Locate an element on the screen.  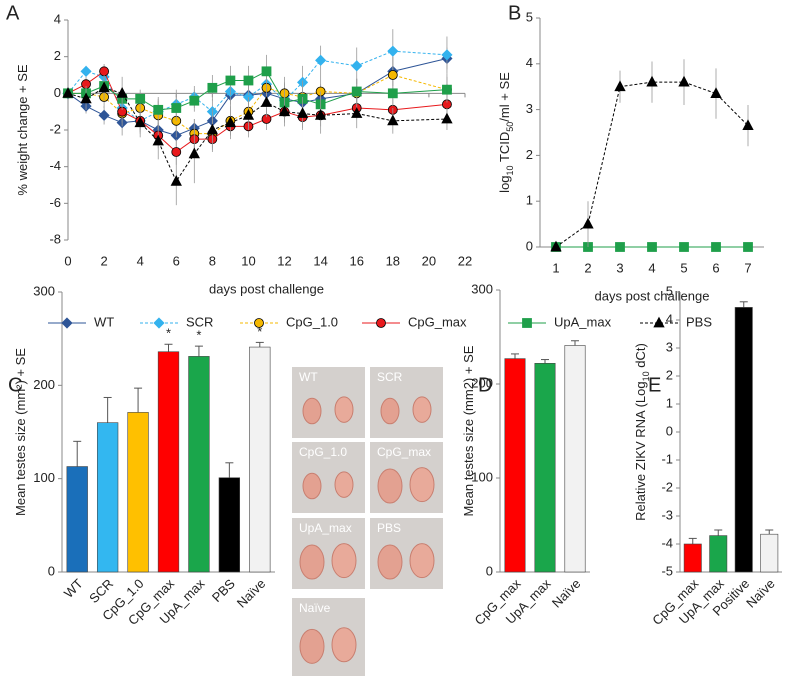
legend-label: CpG_1.0 is located at coordinates (312, 321).